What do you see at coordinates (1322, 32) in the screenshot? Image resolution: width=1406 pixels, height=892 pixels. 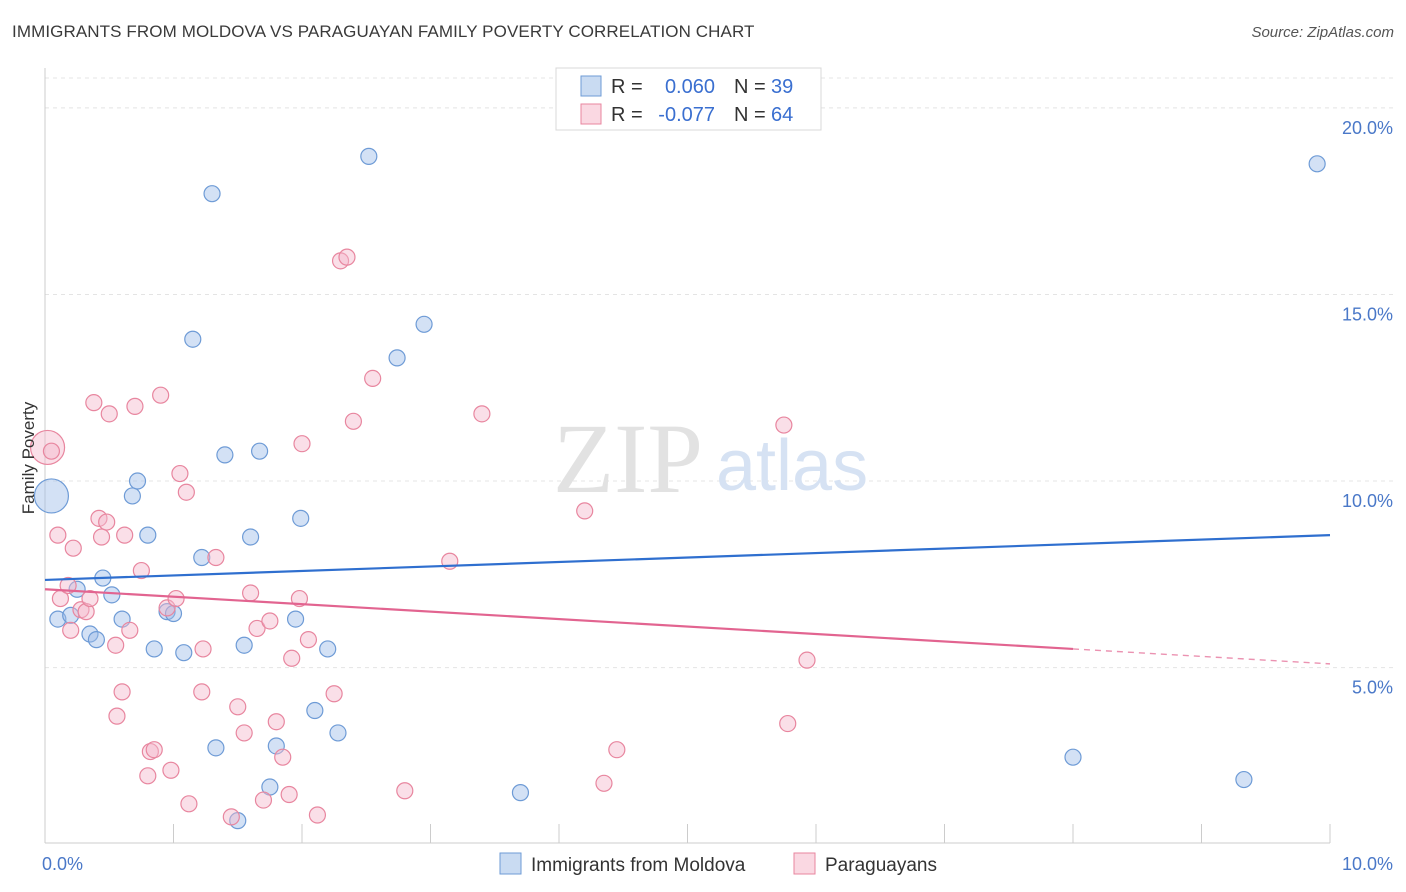 I see `chart-source: Source: ZipAtlas.com` at bounding box center [1322, 32].